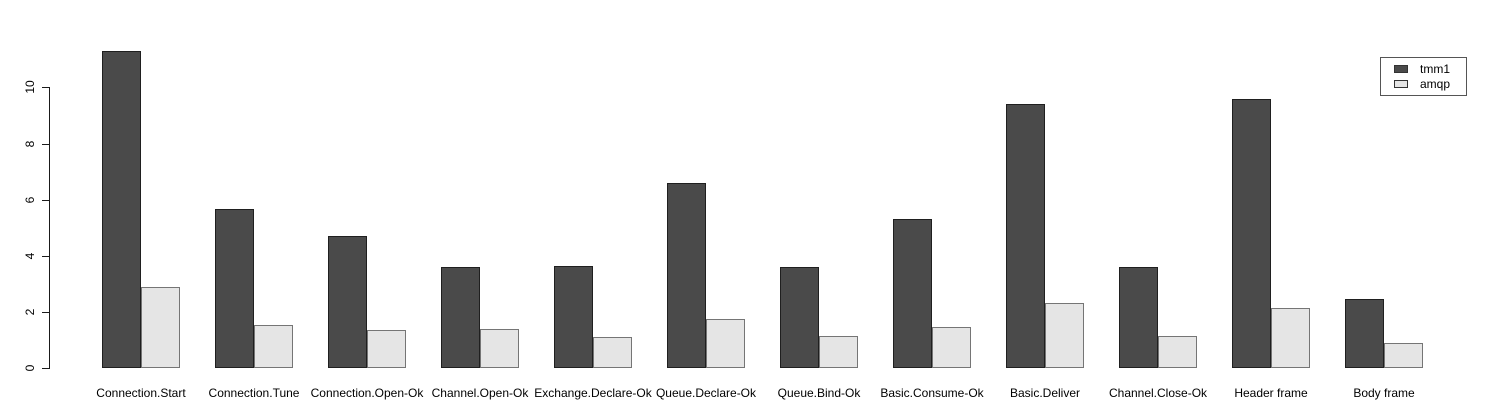 This screenshot has height=415, width=1500. Describe the element at coordinates (30, 199) in the screenshot. I see `y-tick-label: 6` at that location.